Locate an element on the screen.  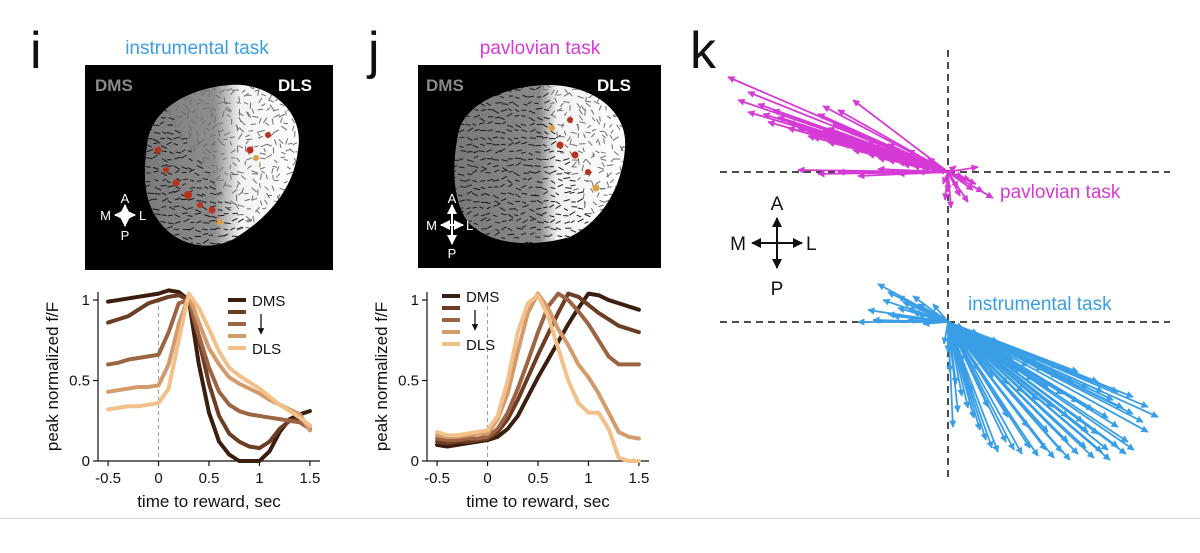
series-line-dms is located at coordinates (209, 375).